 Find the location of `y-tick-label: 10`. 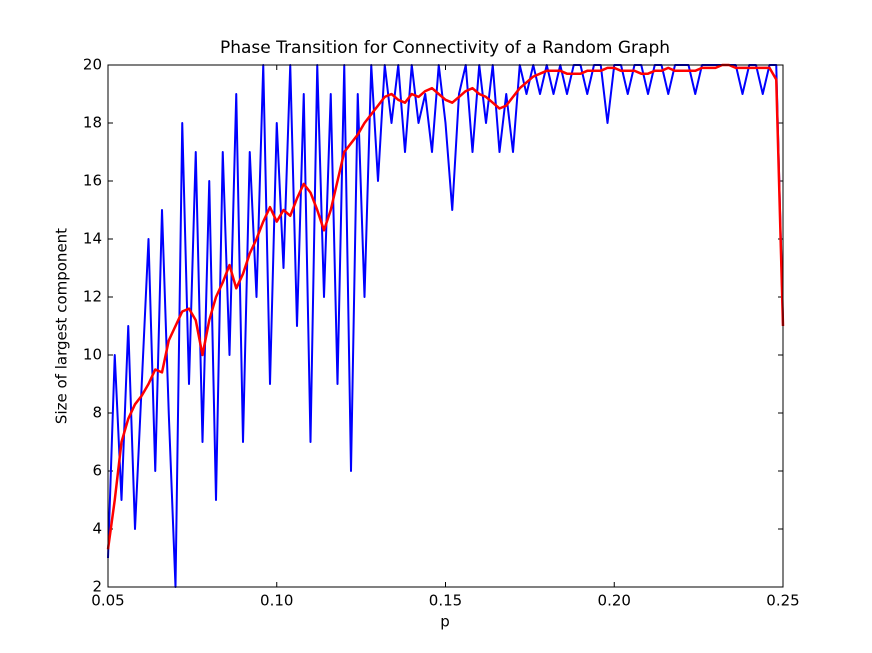

y-tick-label: 10 is located at coordinates (92, 355).